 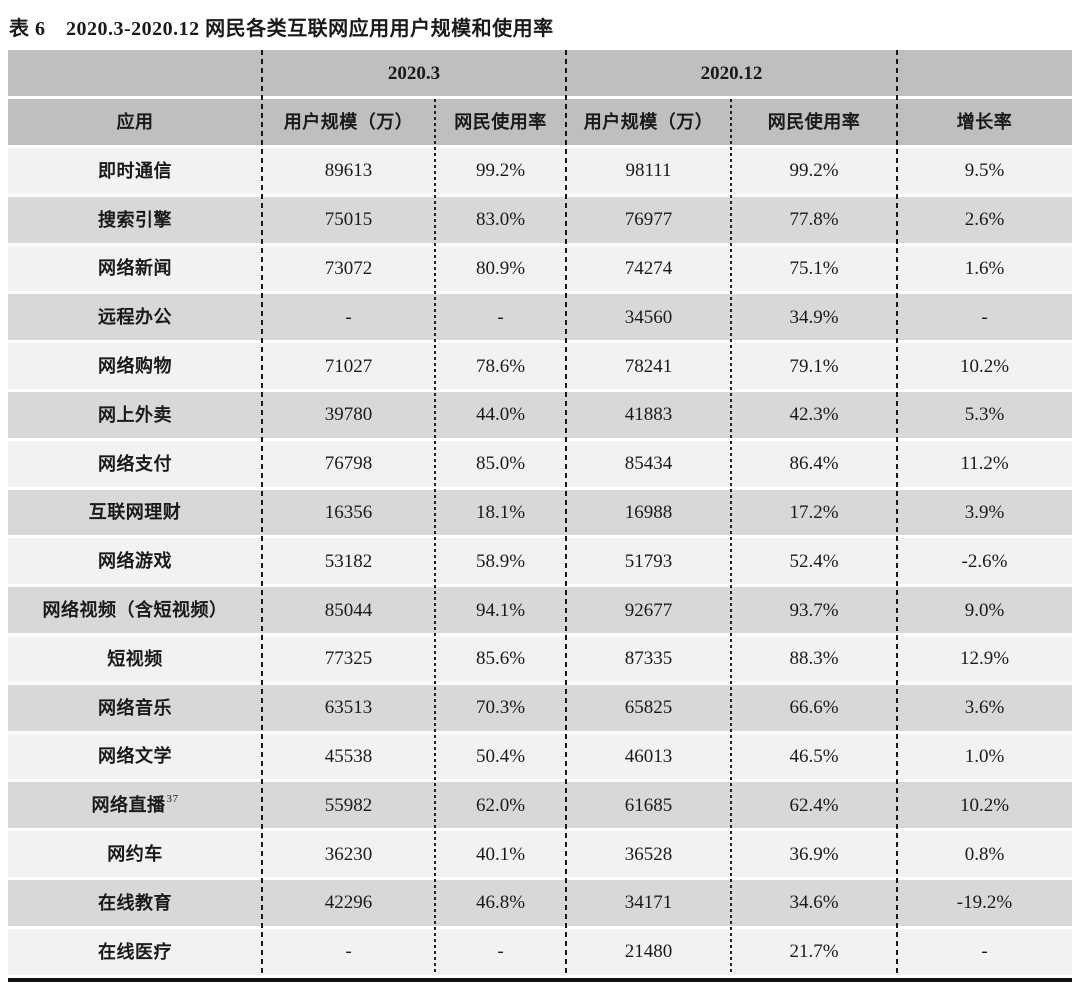 I want to click on user-scale-2020-3-cell: 16356, so click(x=348, y=512).